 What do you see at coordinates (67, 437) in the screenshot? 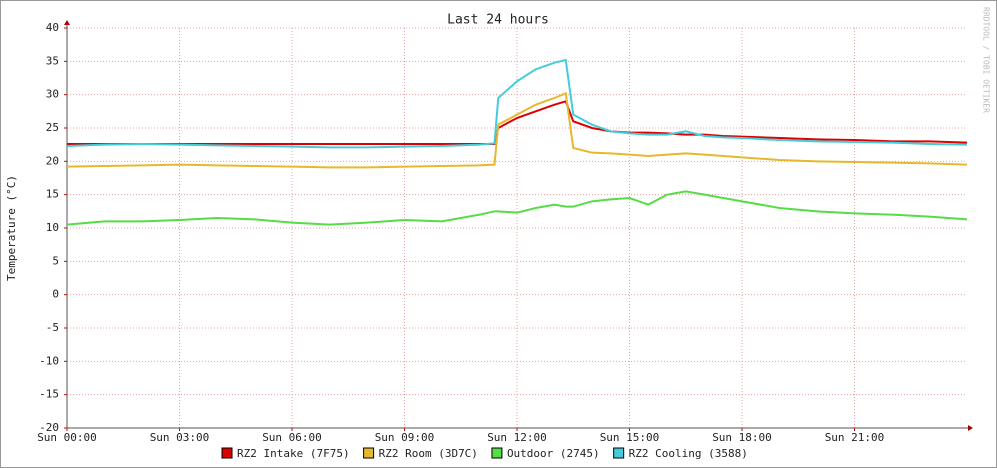
I see `x-tick-label: Sun 00:00` at bounding box center [67, 437].